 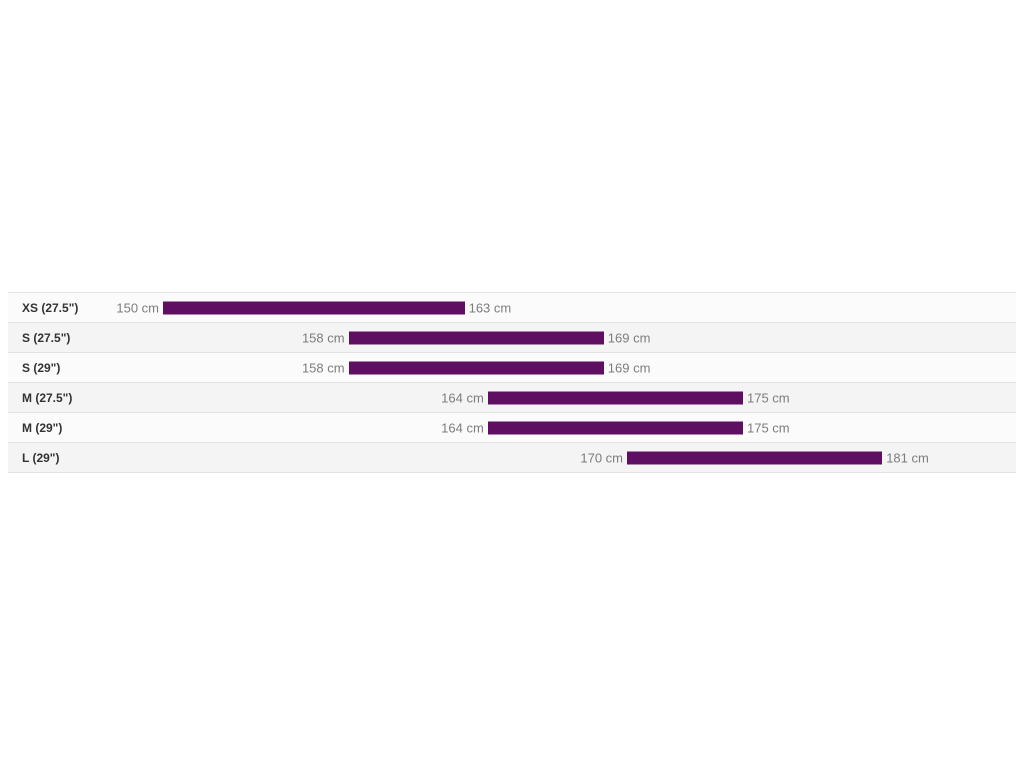 I want to click on size-row: S (27.5") 158 cm 169 cm, so click(x=512, y=338).